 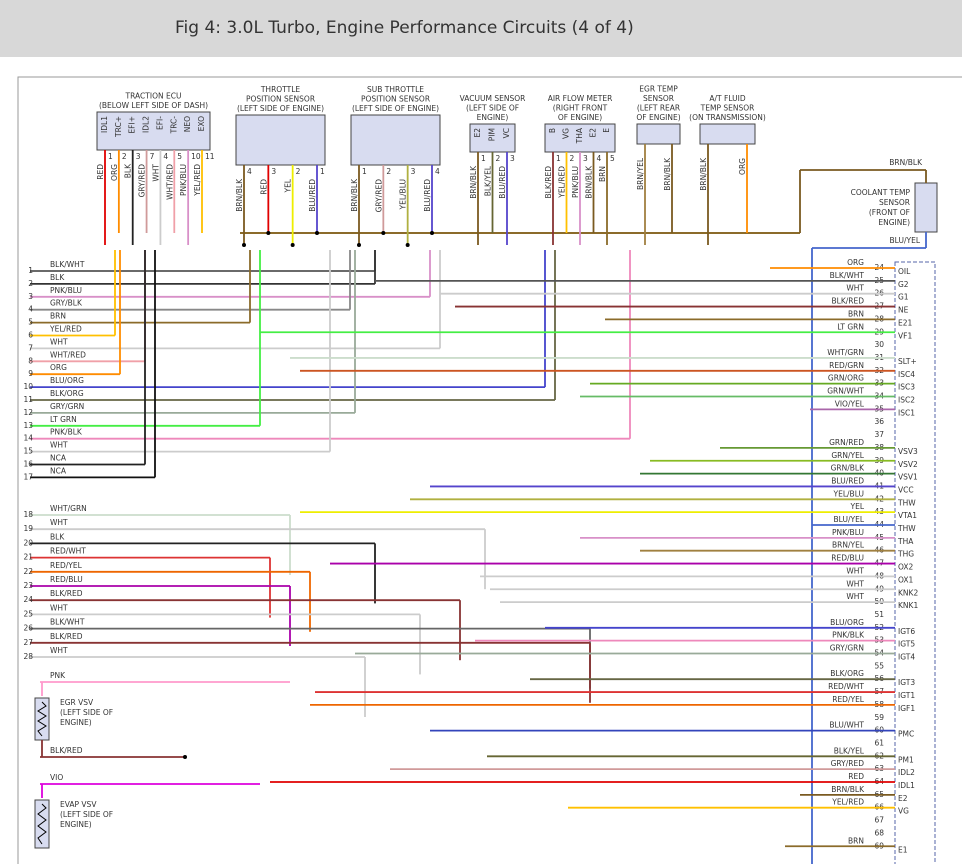 What do you see at coordinates (481, 28) in the screenshot?
I see `header-bar` at bounding box center [481, 28].